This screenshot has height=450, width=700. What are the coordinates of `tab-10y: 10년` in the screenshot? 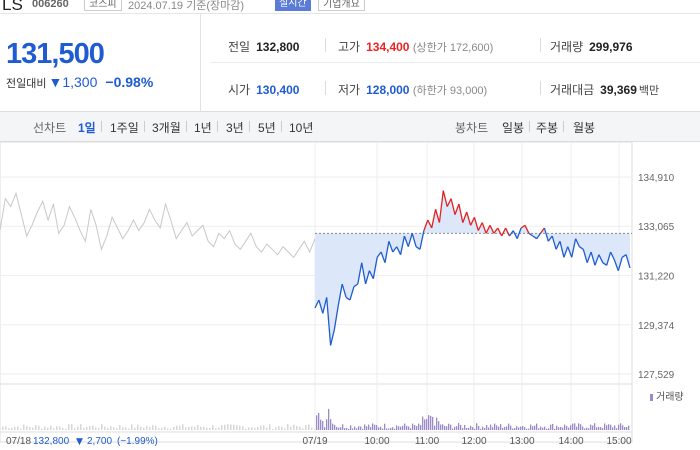 It's located at (301, 128).